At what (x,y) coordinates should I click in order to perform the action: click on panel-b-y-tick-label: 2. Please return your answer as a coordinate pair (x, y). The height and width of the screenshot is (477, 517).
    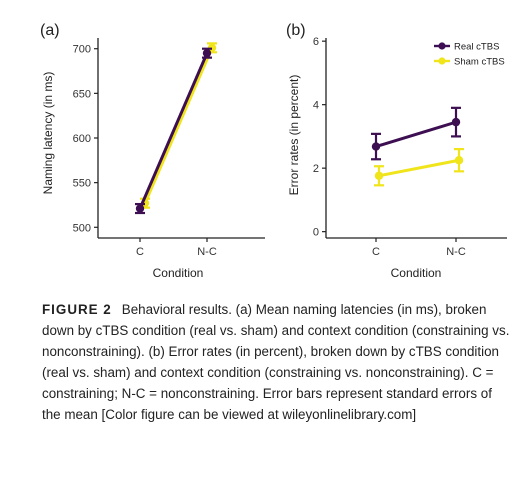
    Looking at the image, I should click on (316, 169).